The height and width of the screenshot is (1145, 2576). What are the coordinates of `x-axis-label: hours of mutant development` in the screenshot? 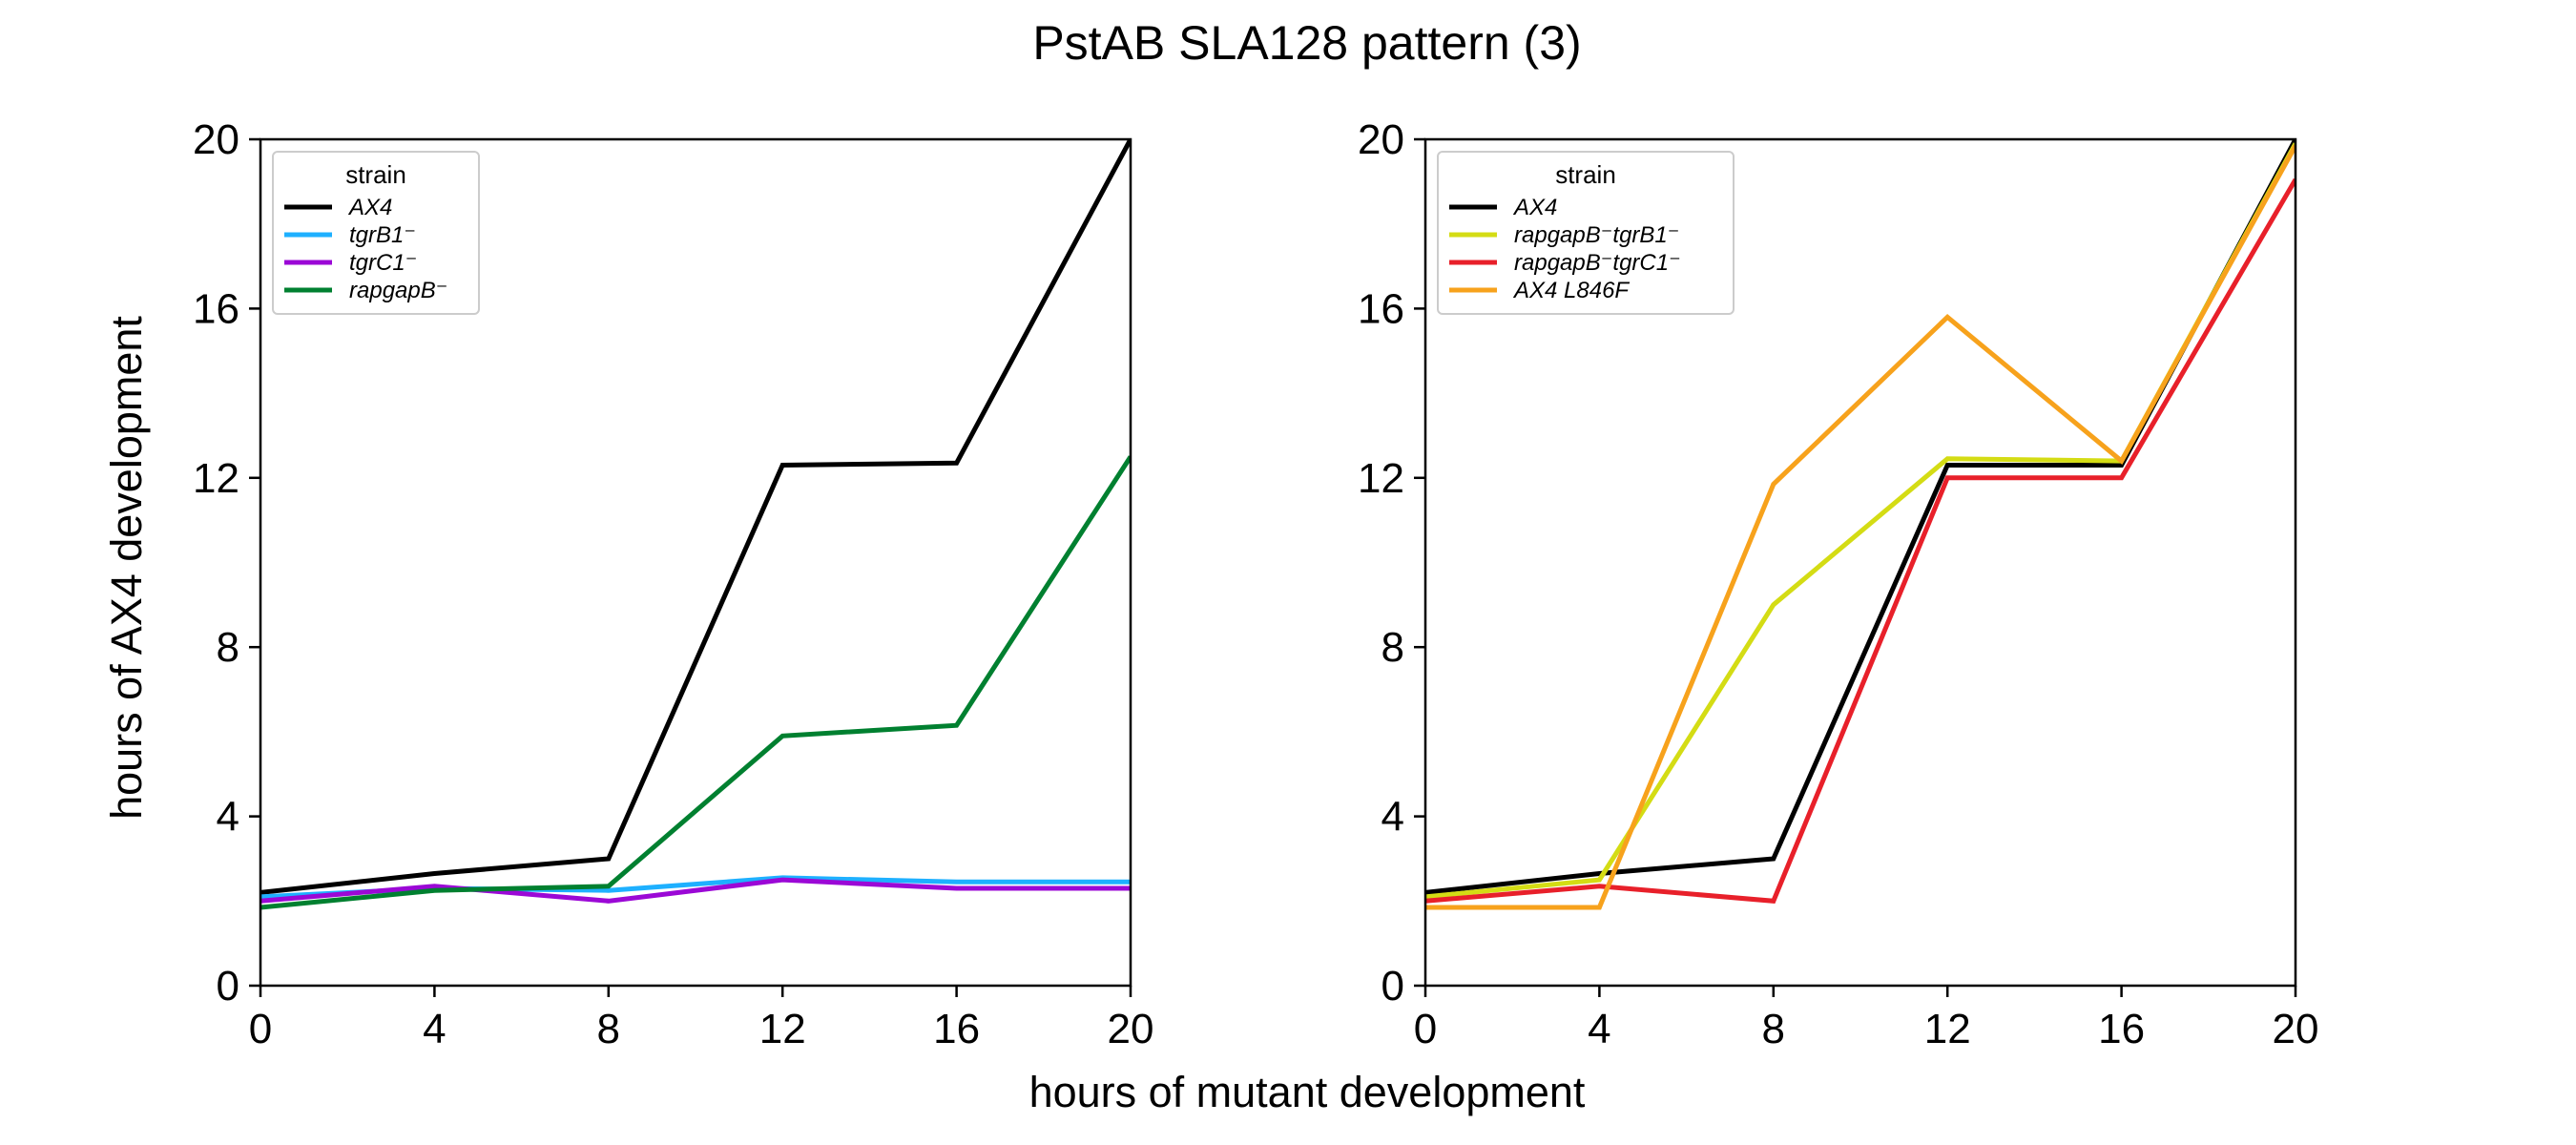 It's located at (1307, 1092).